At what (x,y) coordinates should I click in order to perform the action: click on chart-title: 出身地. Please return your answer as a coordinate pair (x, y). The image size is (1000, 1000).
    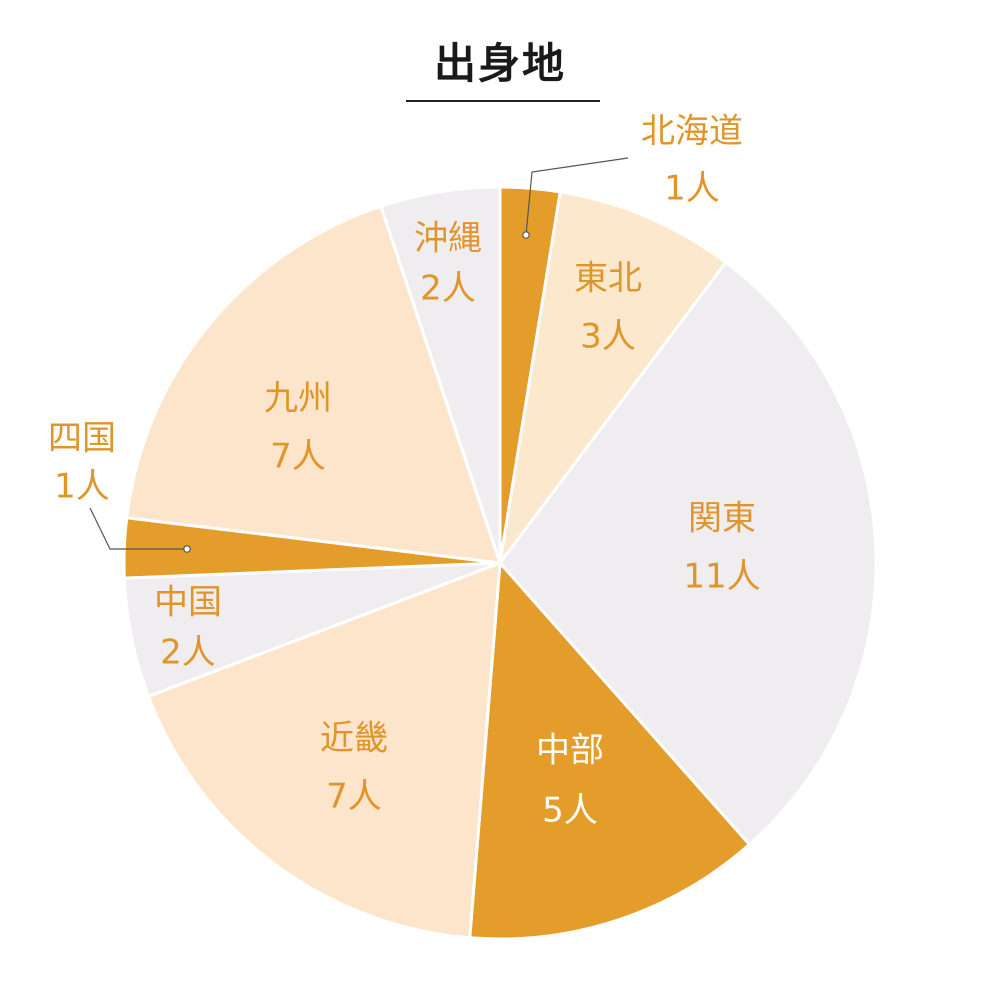
    Looking at the image, I should click on (499, 63).